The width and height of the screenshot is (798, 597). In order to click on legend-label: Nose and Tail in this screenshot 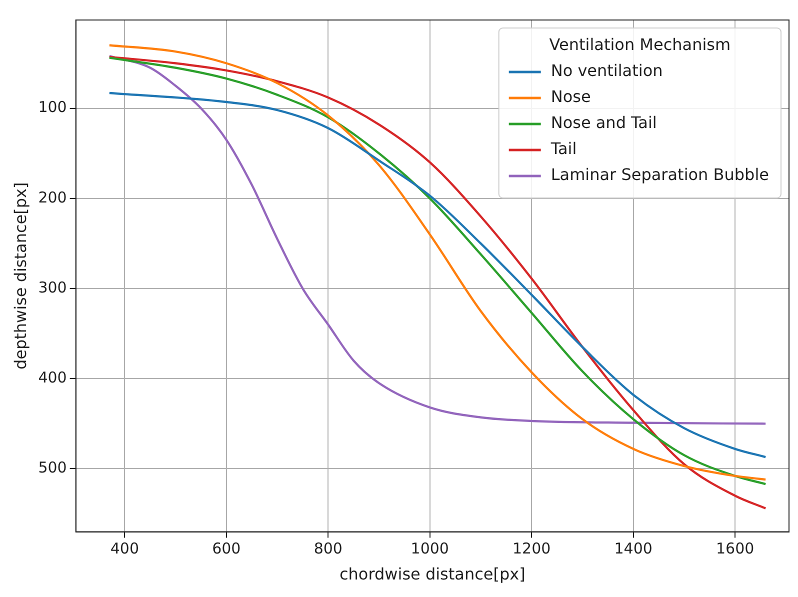, I will do `click(603, 122)`.